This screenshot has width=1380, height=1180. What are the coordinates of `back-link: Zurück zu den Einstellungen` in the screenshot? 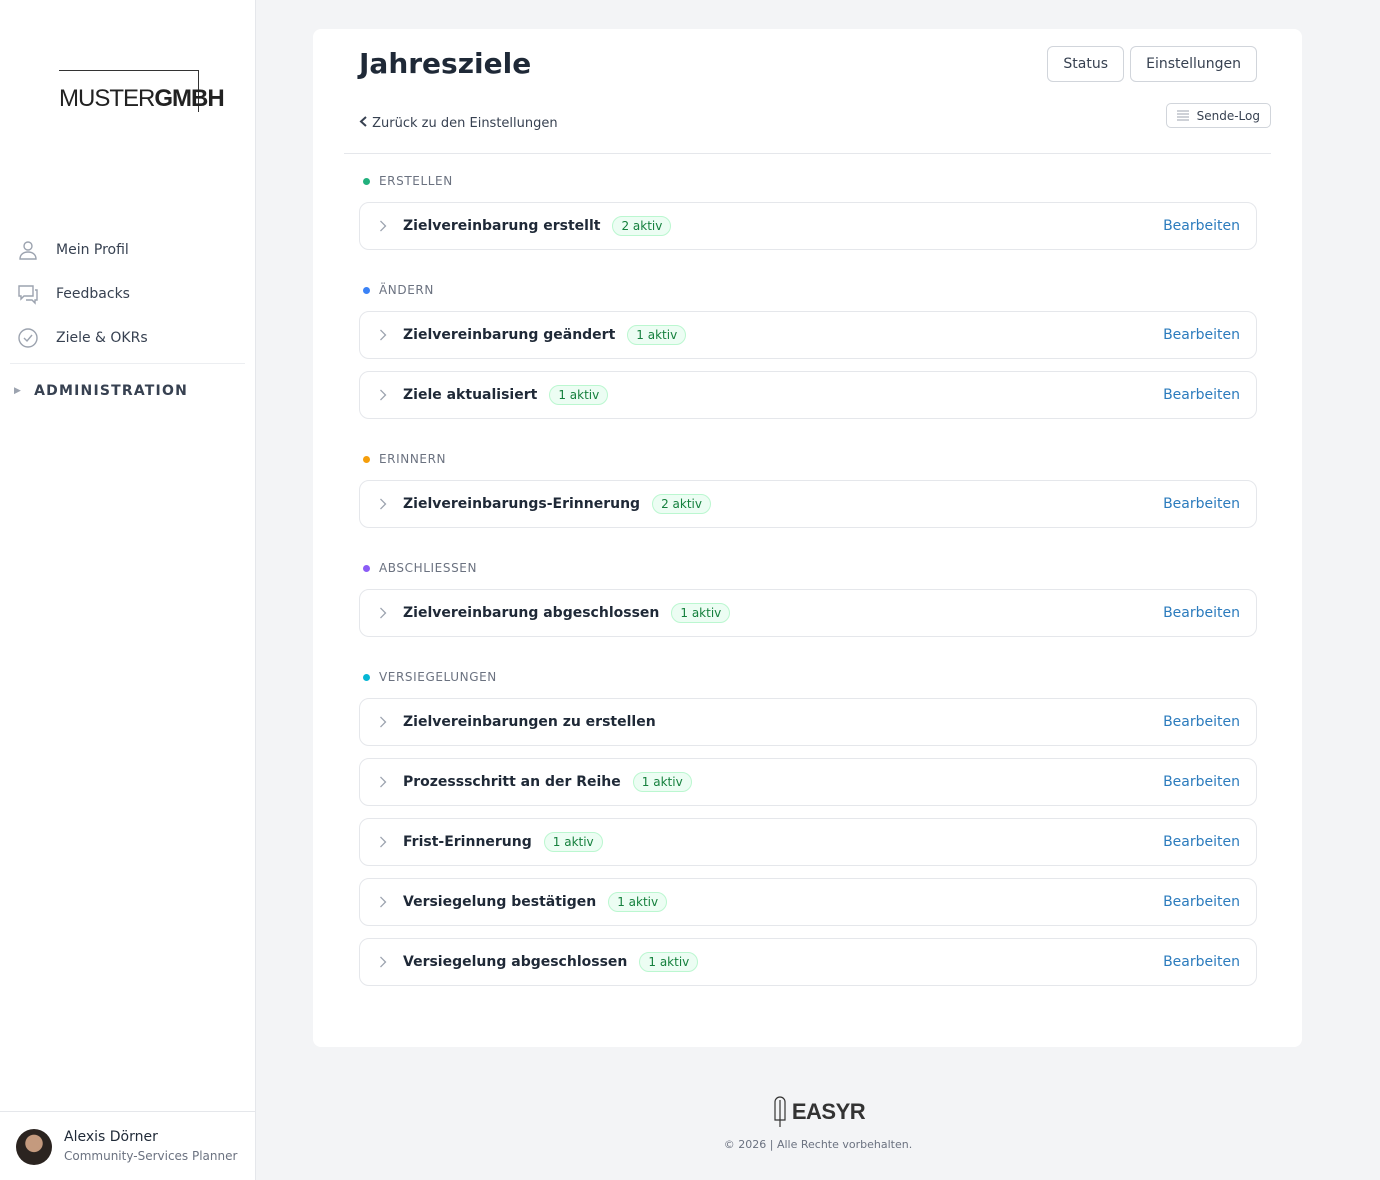 It's located at (458, 123).